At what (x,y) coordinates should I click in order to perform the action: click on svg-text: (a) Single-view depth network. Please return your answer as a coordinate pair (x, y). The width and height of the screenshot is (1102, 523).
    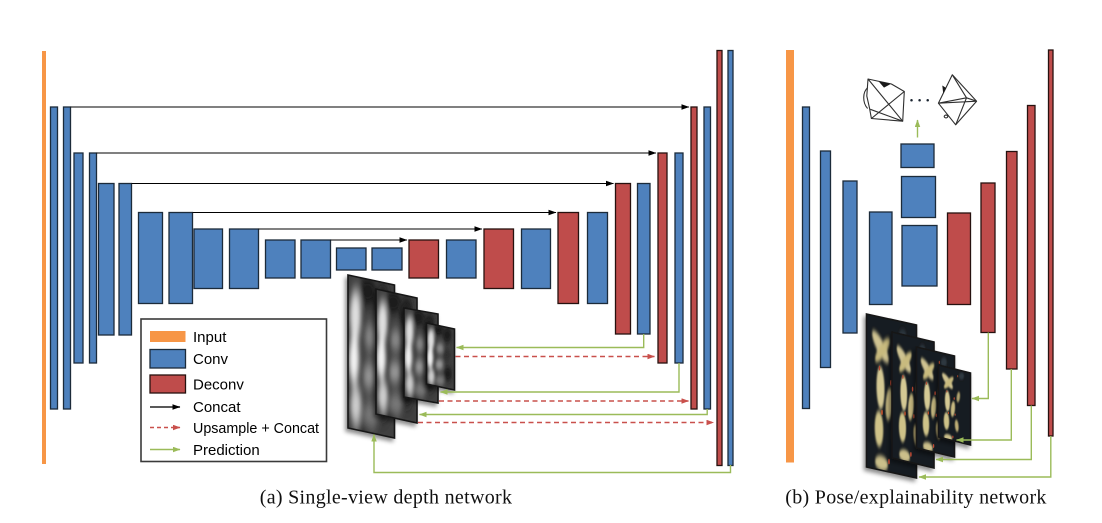
    Looking at the image, I should click on (386, 498).